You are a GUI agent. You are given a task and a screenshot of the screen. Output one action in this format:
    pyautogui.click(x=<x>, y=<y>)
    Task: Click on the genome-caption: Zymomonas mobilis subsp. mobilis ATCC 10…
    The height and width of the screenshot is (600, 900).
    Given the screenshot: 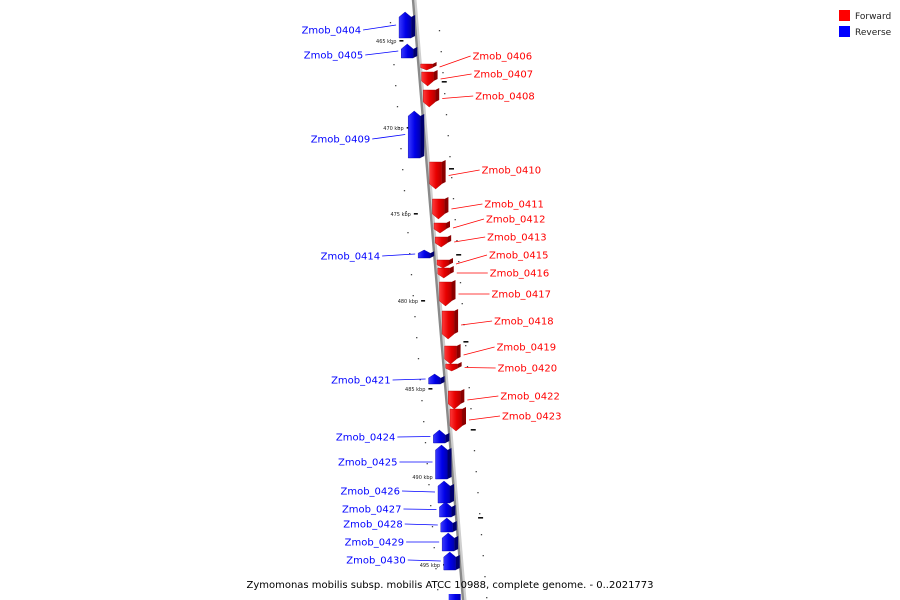 What is the action you would take?
    pyautogui.click(x=449, y=585)
    